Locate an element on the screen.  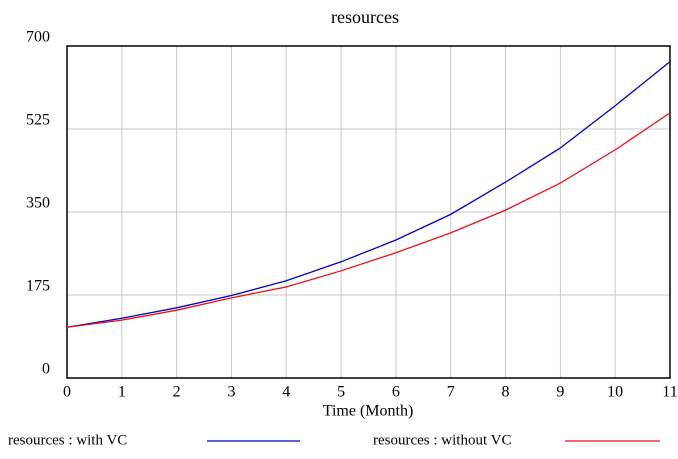
y-tick-label: 175 is located at coordinates (38, 286).